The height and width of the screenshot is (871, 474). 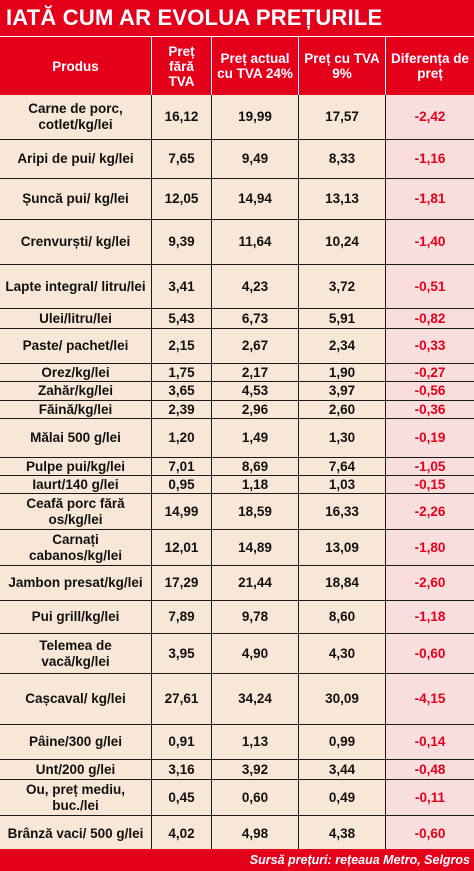 I want to click on price-vat-9-cell: 10,24, so click(x=341, y=242).